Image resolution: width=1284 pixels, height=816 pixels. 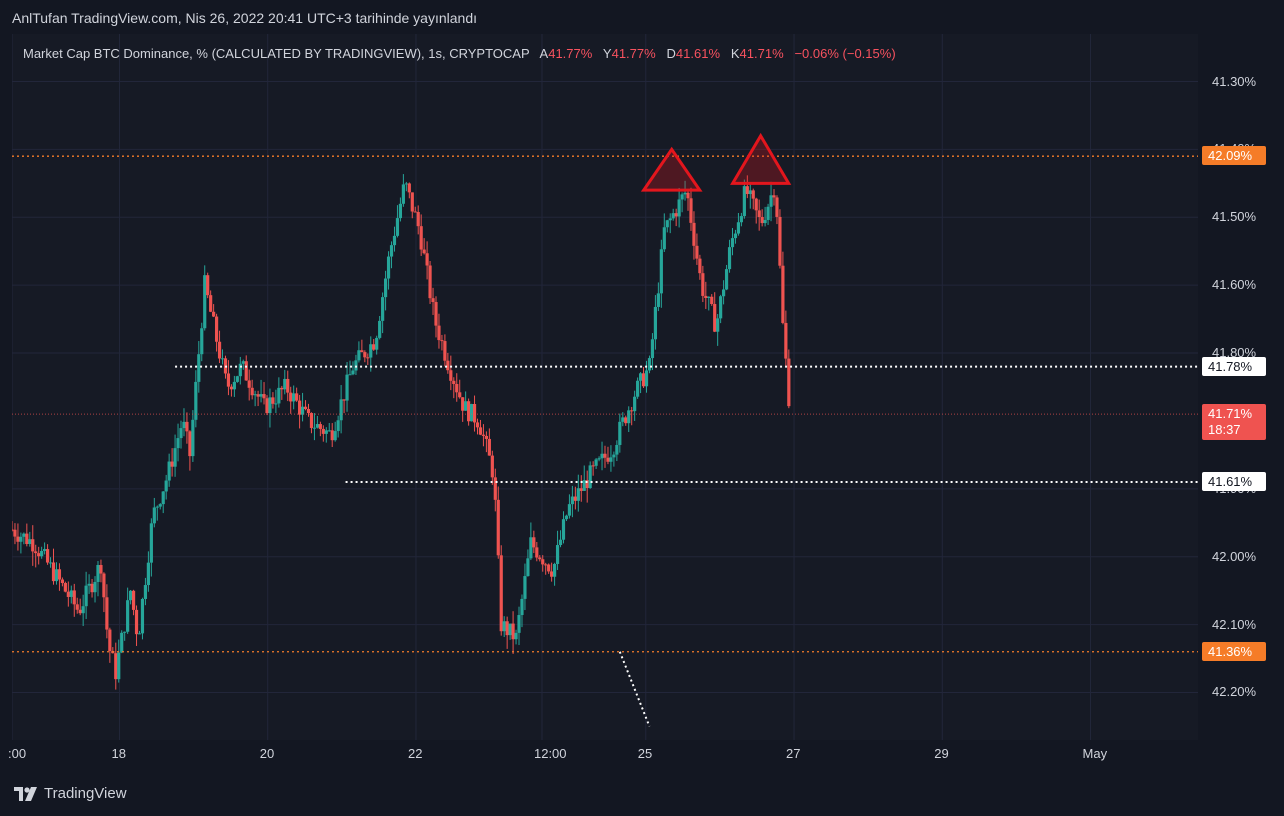 I want to click on legend-low-label: D, so click(x=671, y=53).